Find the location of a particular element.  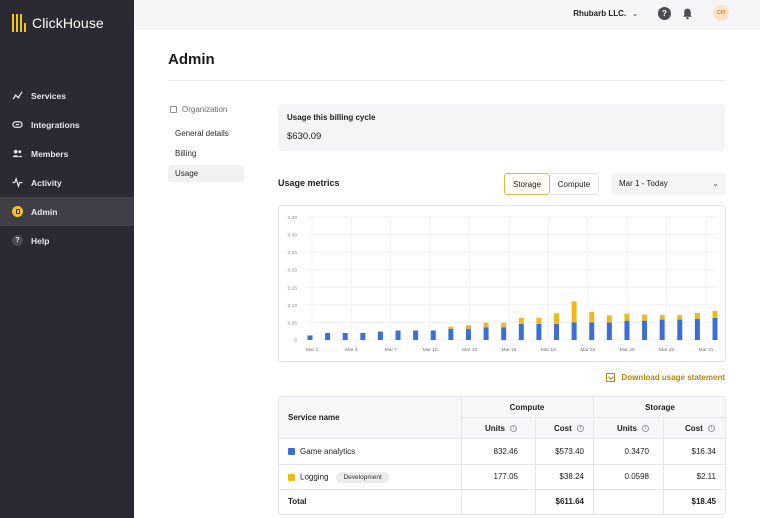

subnav-heading: Organization is located at coordinates (198, 109).